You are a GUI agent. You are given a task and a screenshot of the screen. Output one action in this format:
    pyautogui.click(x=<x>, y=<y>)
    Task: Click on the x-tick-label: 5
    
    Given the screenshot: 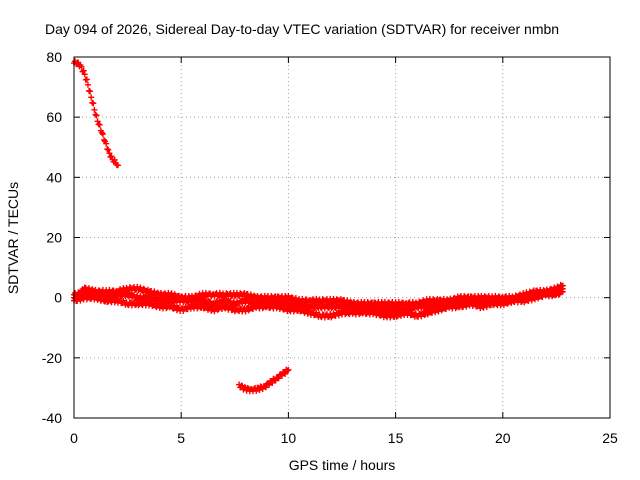 What is the action you would take?
    pyautogui.click(x=181, y=438)
    